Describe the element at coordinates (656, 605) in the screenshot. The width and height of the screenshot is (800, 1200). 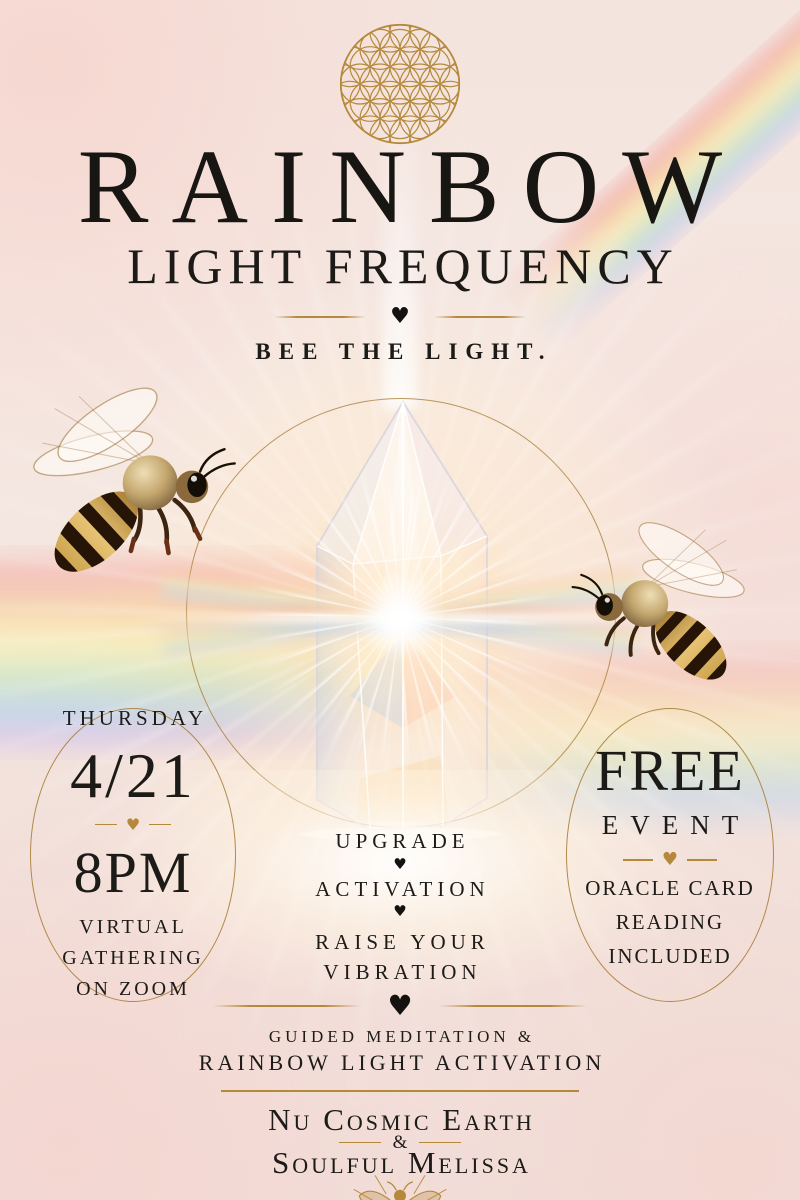
I see `honeybee-right-illustration` at that location.